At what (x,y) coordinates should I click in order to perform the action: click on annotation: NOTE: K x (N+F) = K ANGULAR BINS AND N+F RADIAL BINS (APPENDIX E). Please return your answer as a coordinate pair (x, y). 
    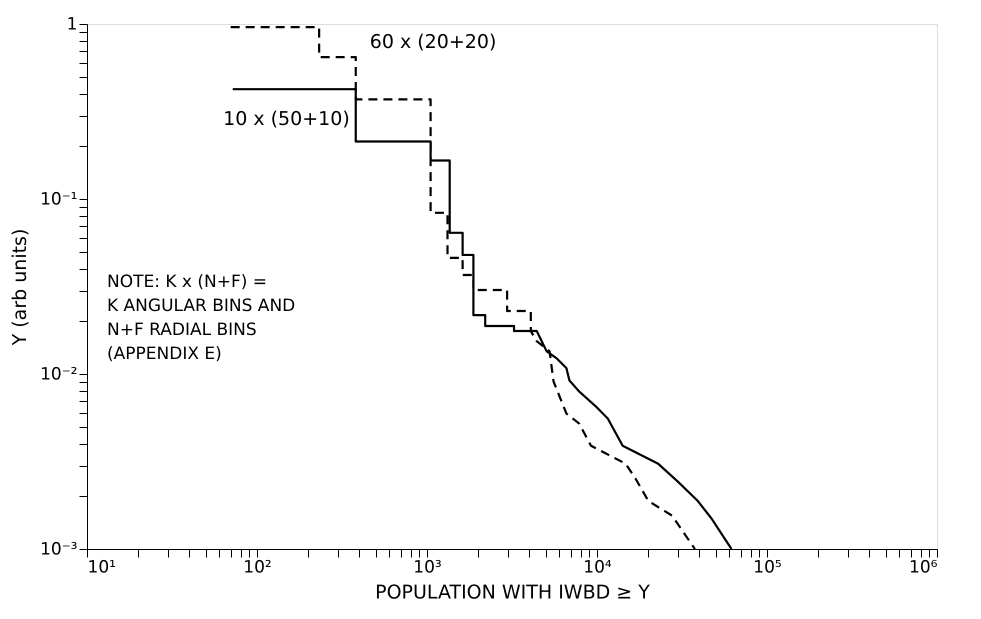
    Looking at the image, I should click on (201, 318).